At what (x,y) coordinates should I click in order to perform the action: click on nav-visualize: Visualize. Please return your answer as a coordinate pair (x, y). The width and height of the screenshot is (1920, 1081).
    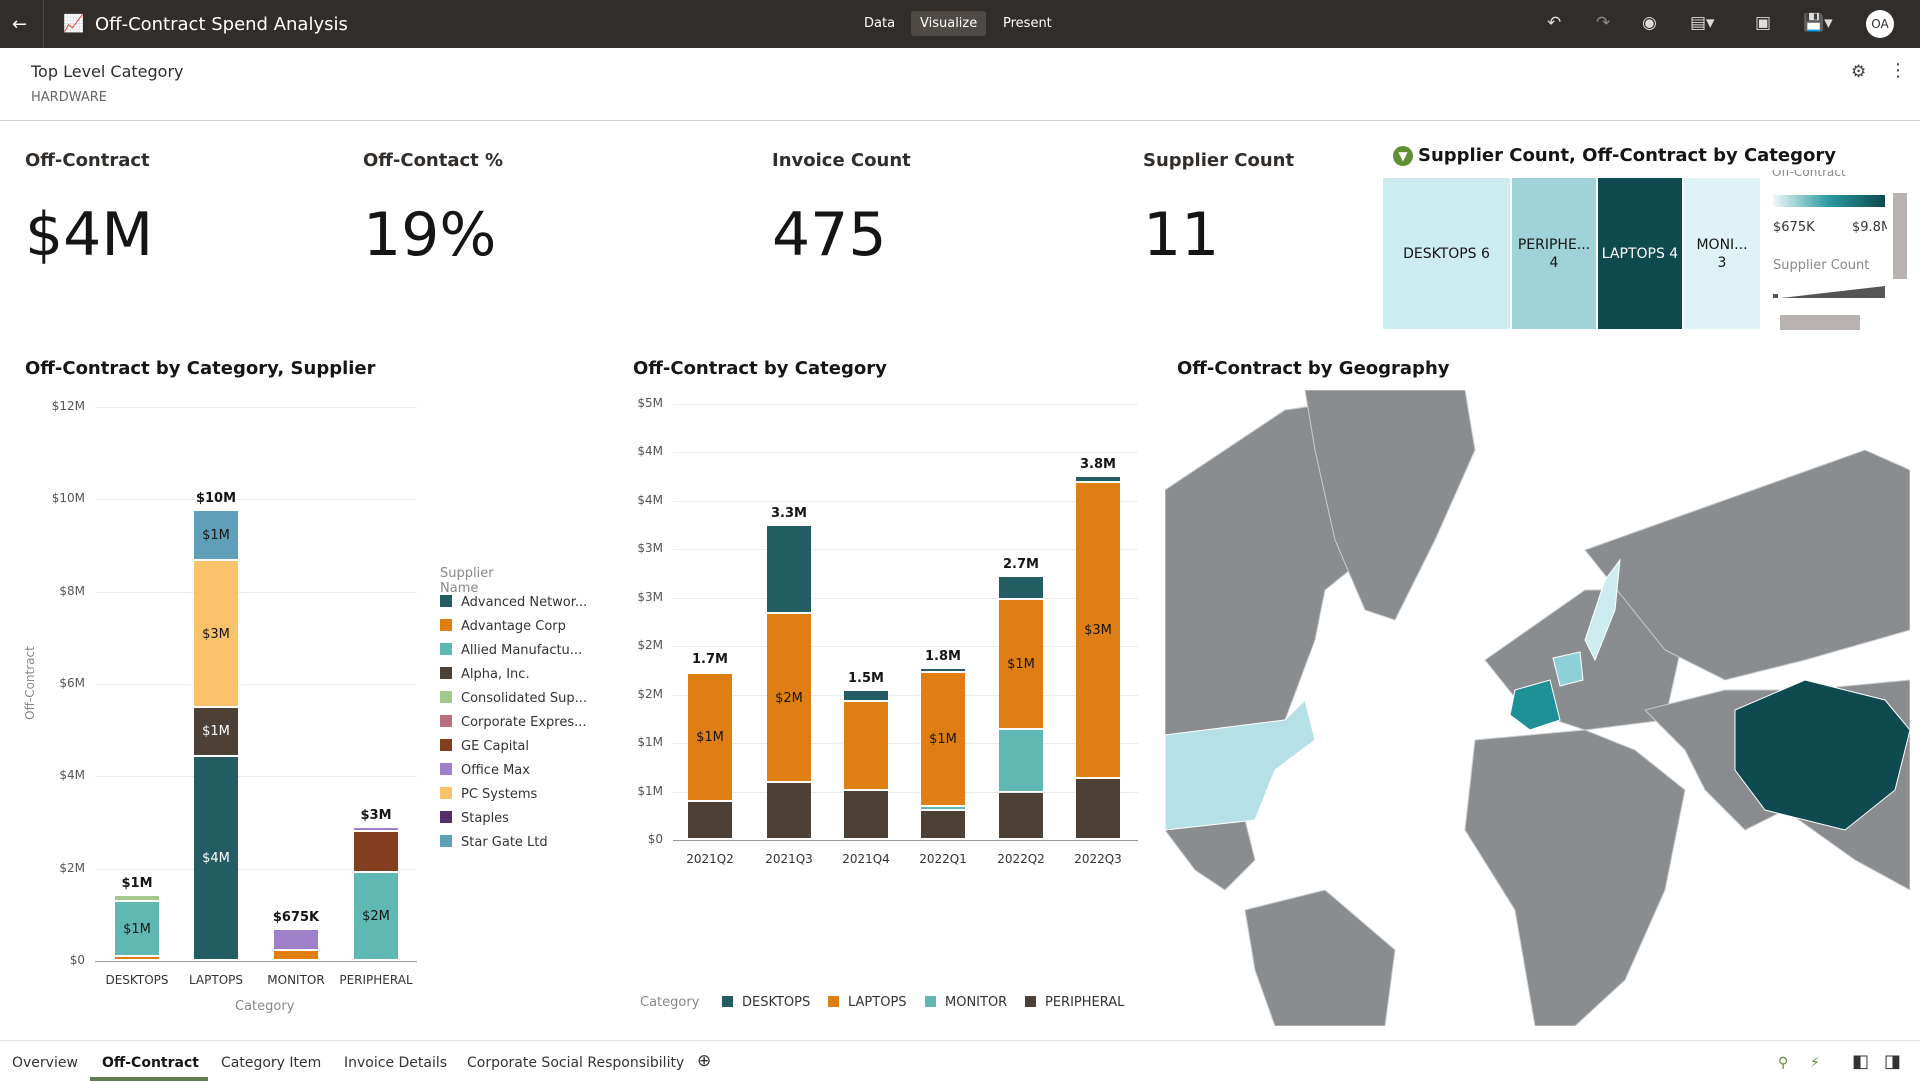
    Looking at the image, I should click on (949, 23).